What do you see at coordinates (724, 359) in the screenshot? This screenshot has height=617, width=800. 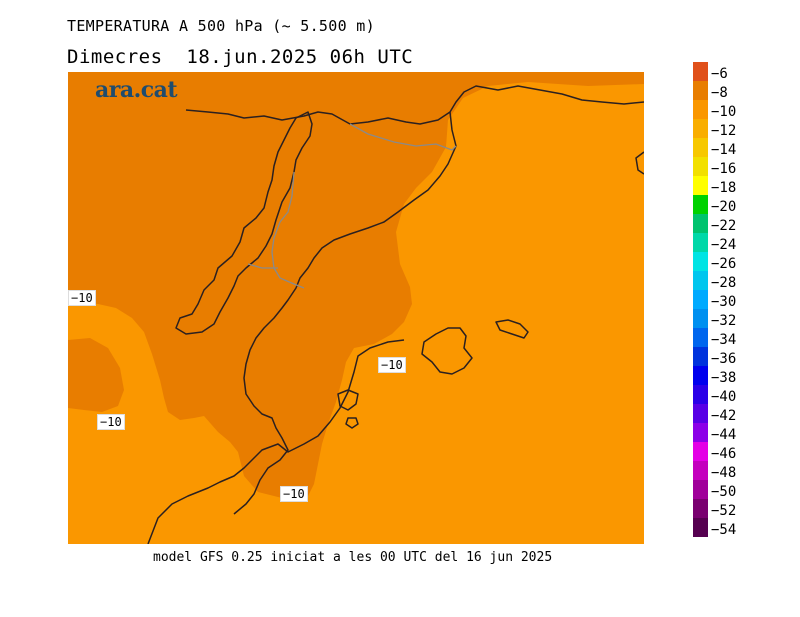 I see `legend-label: −36` at bounding box center [724, 359].